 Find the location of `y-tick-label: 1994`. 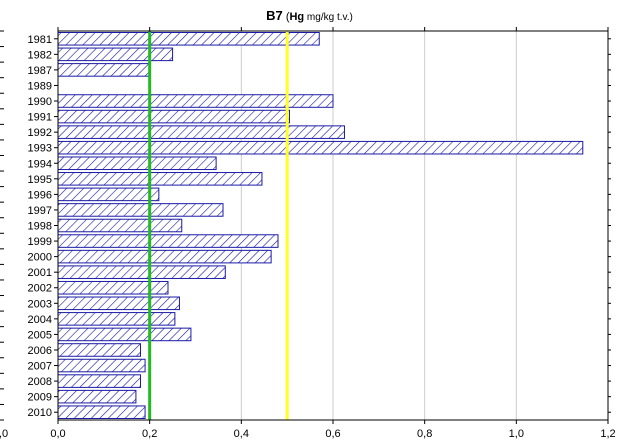

y-tick-label: 1994 is located at coordinates (40, 164).